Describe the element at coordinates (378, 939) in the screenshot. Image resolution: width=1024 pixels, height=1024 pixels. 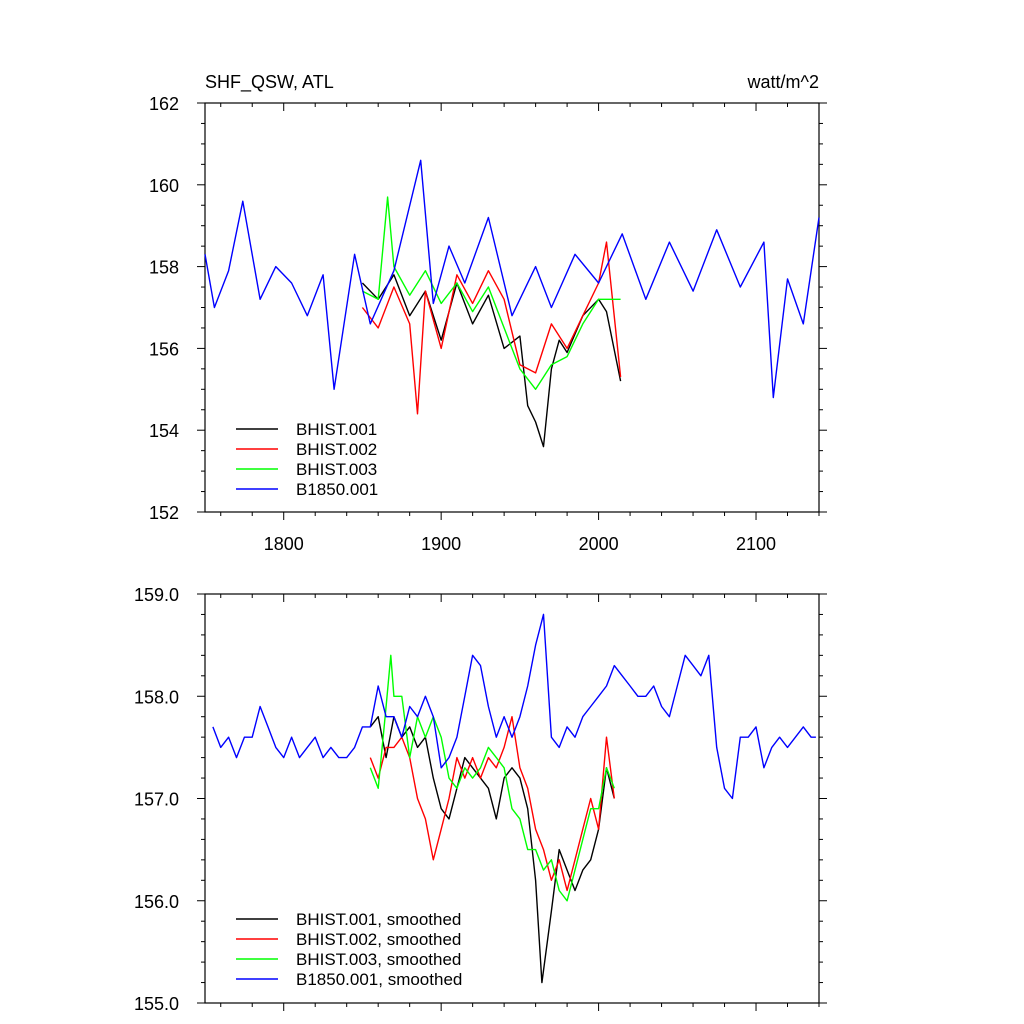
I see `bottom-legend-label: BHIST.002, smoothed` at that location.